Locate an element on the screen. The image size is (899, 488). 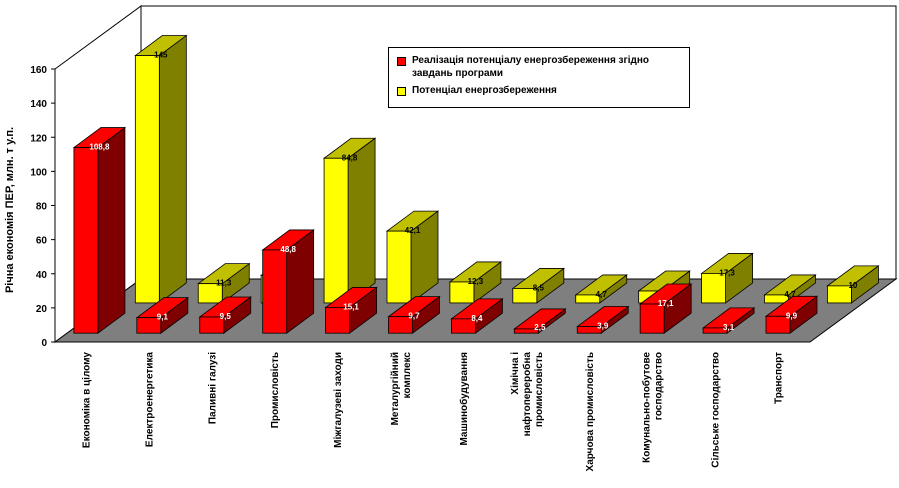
y-tick-label: 160 is located at coordinates (38, 70).